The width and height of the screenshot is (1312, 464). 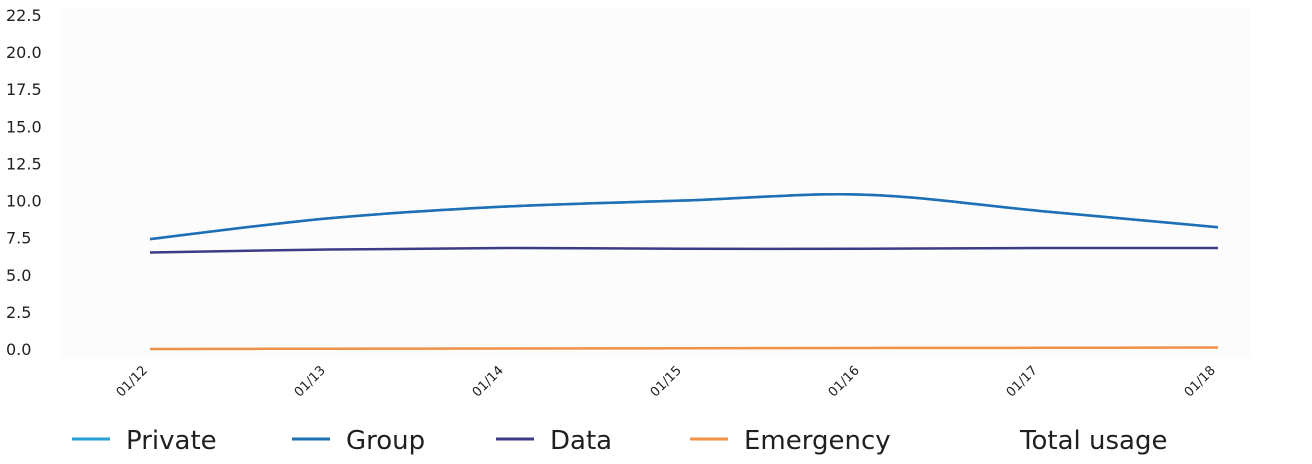 What do you see at coordinates (385, 441) in the screenshot?
I see `legend-label-group: Group` at bounding box center [385, 441].